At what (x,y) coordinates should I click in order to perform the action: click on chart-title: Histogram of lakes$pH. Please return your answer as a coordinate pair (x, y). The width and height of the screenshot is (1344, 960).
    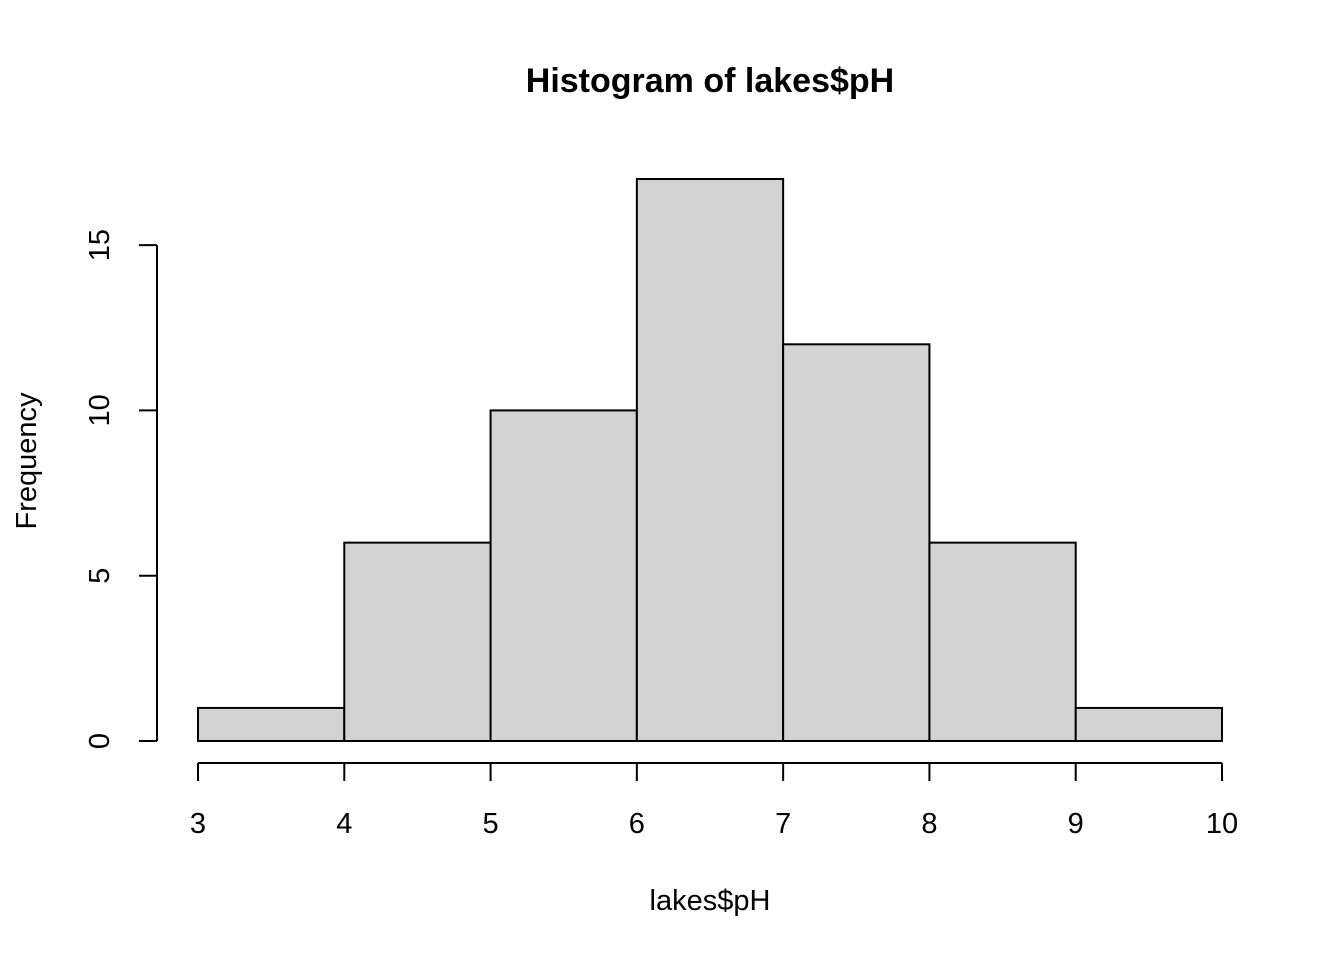
    Looking at the image, I should click on (710, 81).